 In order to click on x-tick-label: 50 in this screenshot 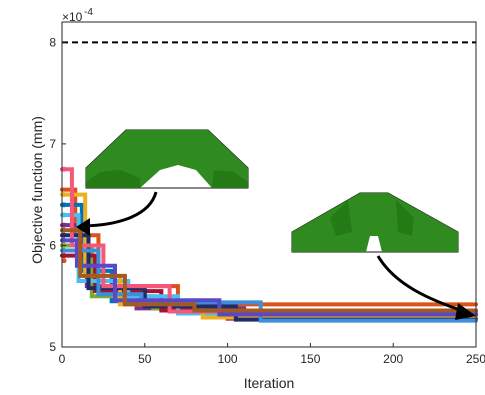, I will do `click(145, 359)`.